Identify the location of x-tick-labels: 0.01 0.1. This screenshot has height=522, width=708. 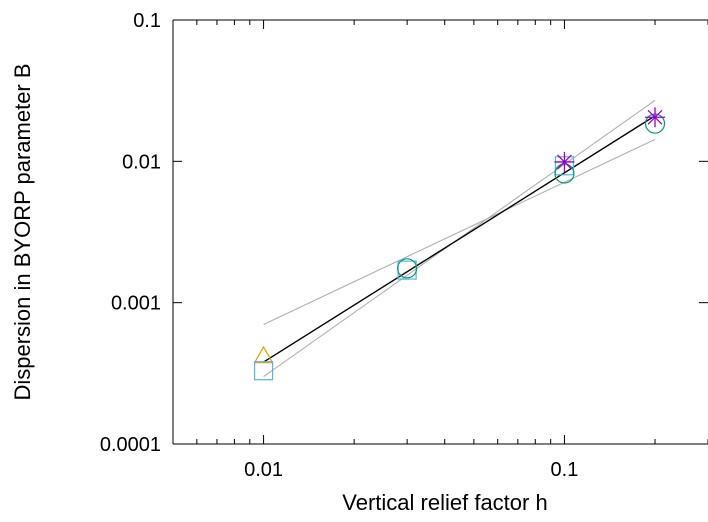
(411, 470).